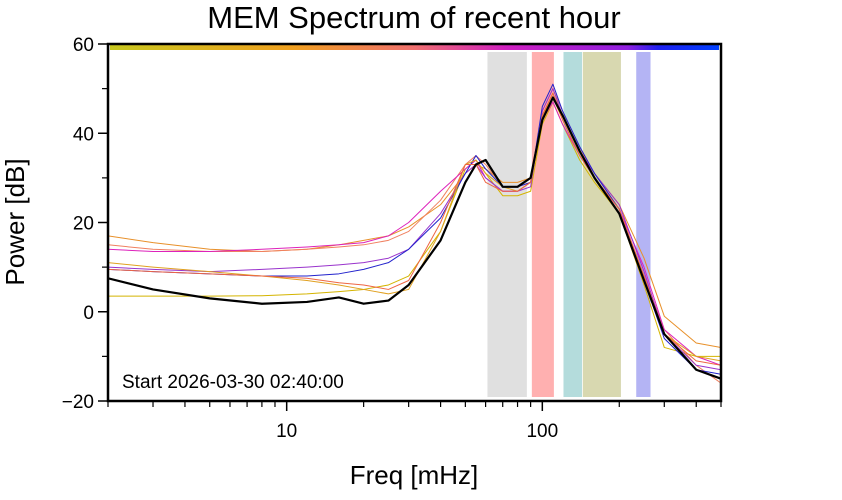  Describe the element at coordinates (83, 134) in the screenshot. I see `y-tick-label: 40` at that location.